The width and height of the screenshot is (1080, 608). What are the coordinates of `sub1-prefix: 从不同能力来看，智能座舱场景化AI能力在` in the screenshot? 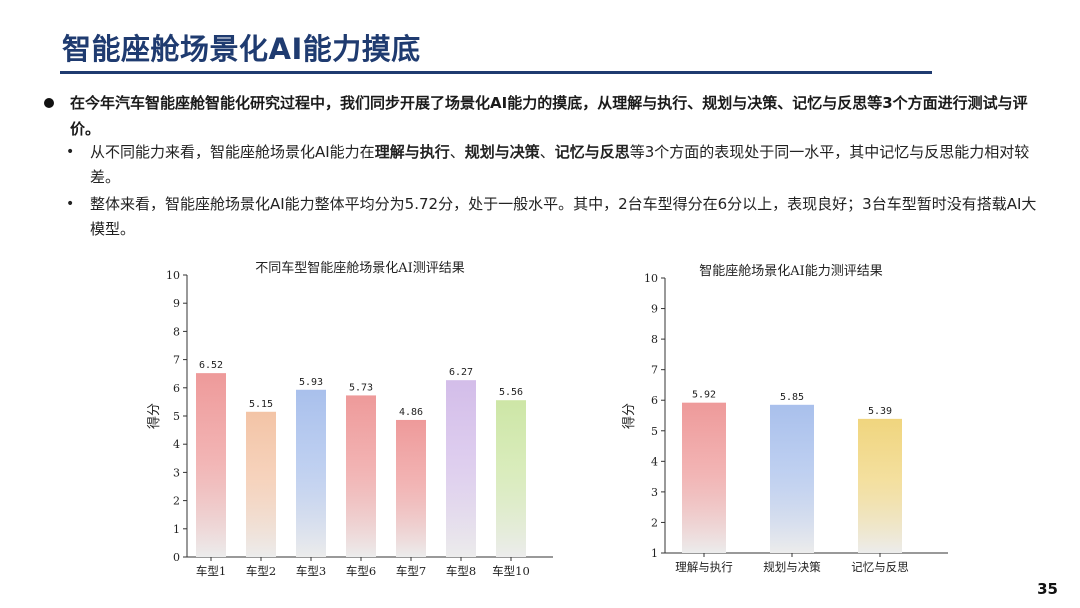 It's located at (232, 152).